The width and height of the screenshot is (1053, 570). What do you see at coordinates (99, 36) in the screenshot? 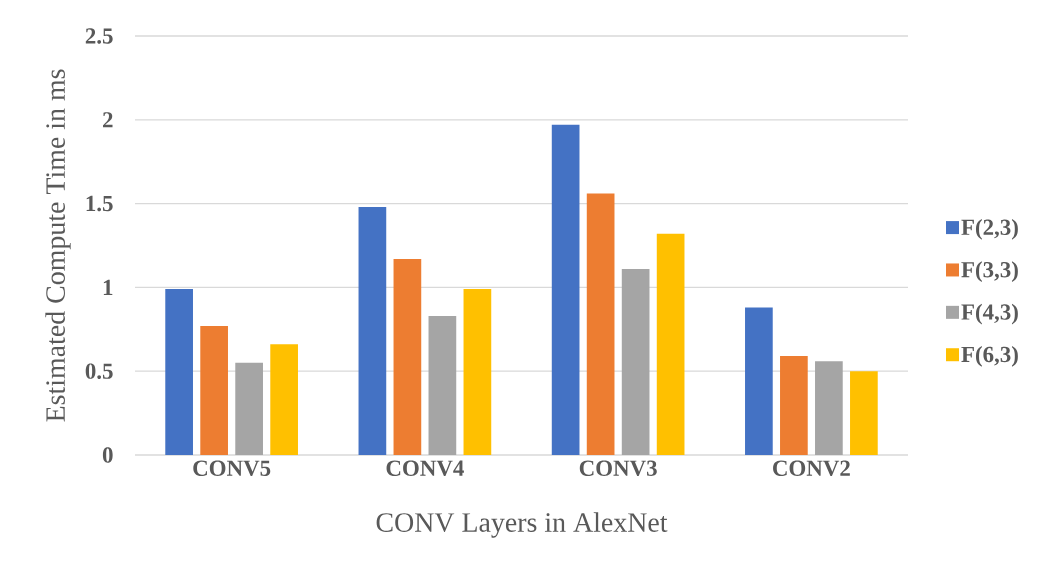
I see `y-tick-label: 2.5` at bounding box center [99, 36].